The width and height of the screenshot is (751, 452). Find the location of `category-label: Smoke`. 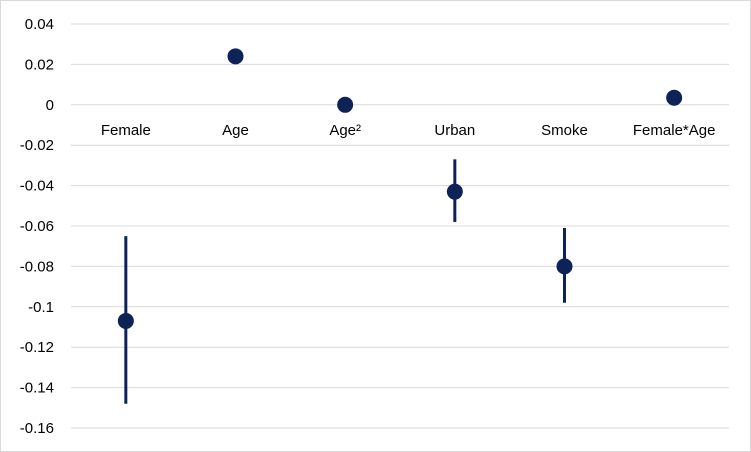

category-label: Smoke is located at coordinates (564, 130).